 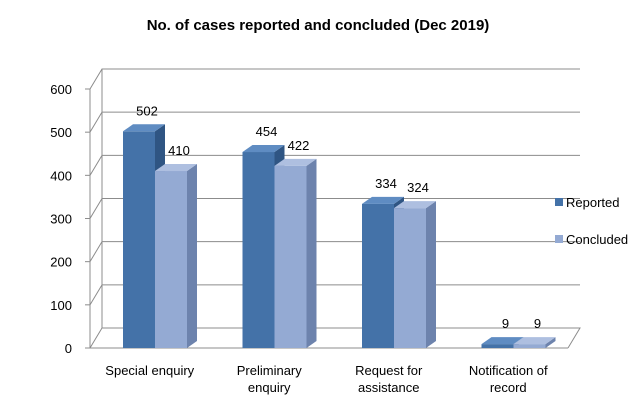 I want to click on x-category-label: enquiry, so click(x=269, y=387).